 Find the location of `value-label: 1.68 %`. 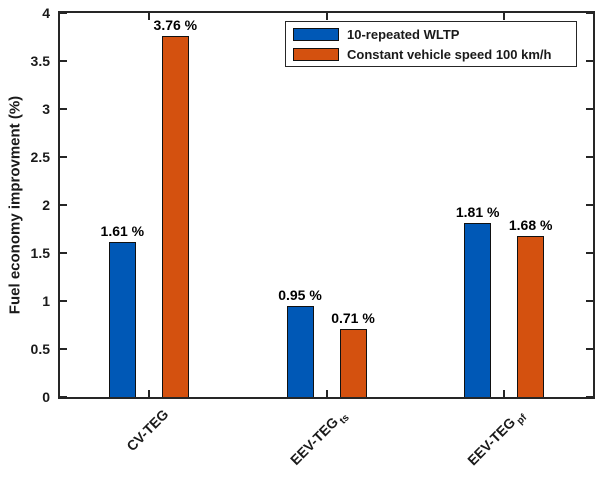

value-label: 1.68 % is located at coordinates (530, 224).